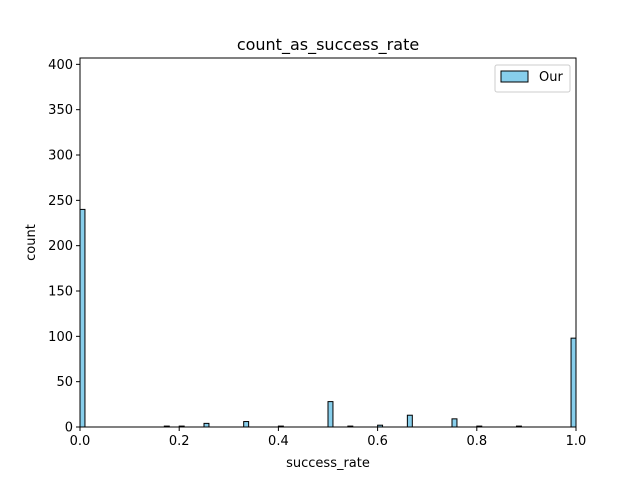 The image size is (640, 480). I want to click on chart-title: count_as_success_rate, so click(328, 45).